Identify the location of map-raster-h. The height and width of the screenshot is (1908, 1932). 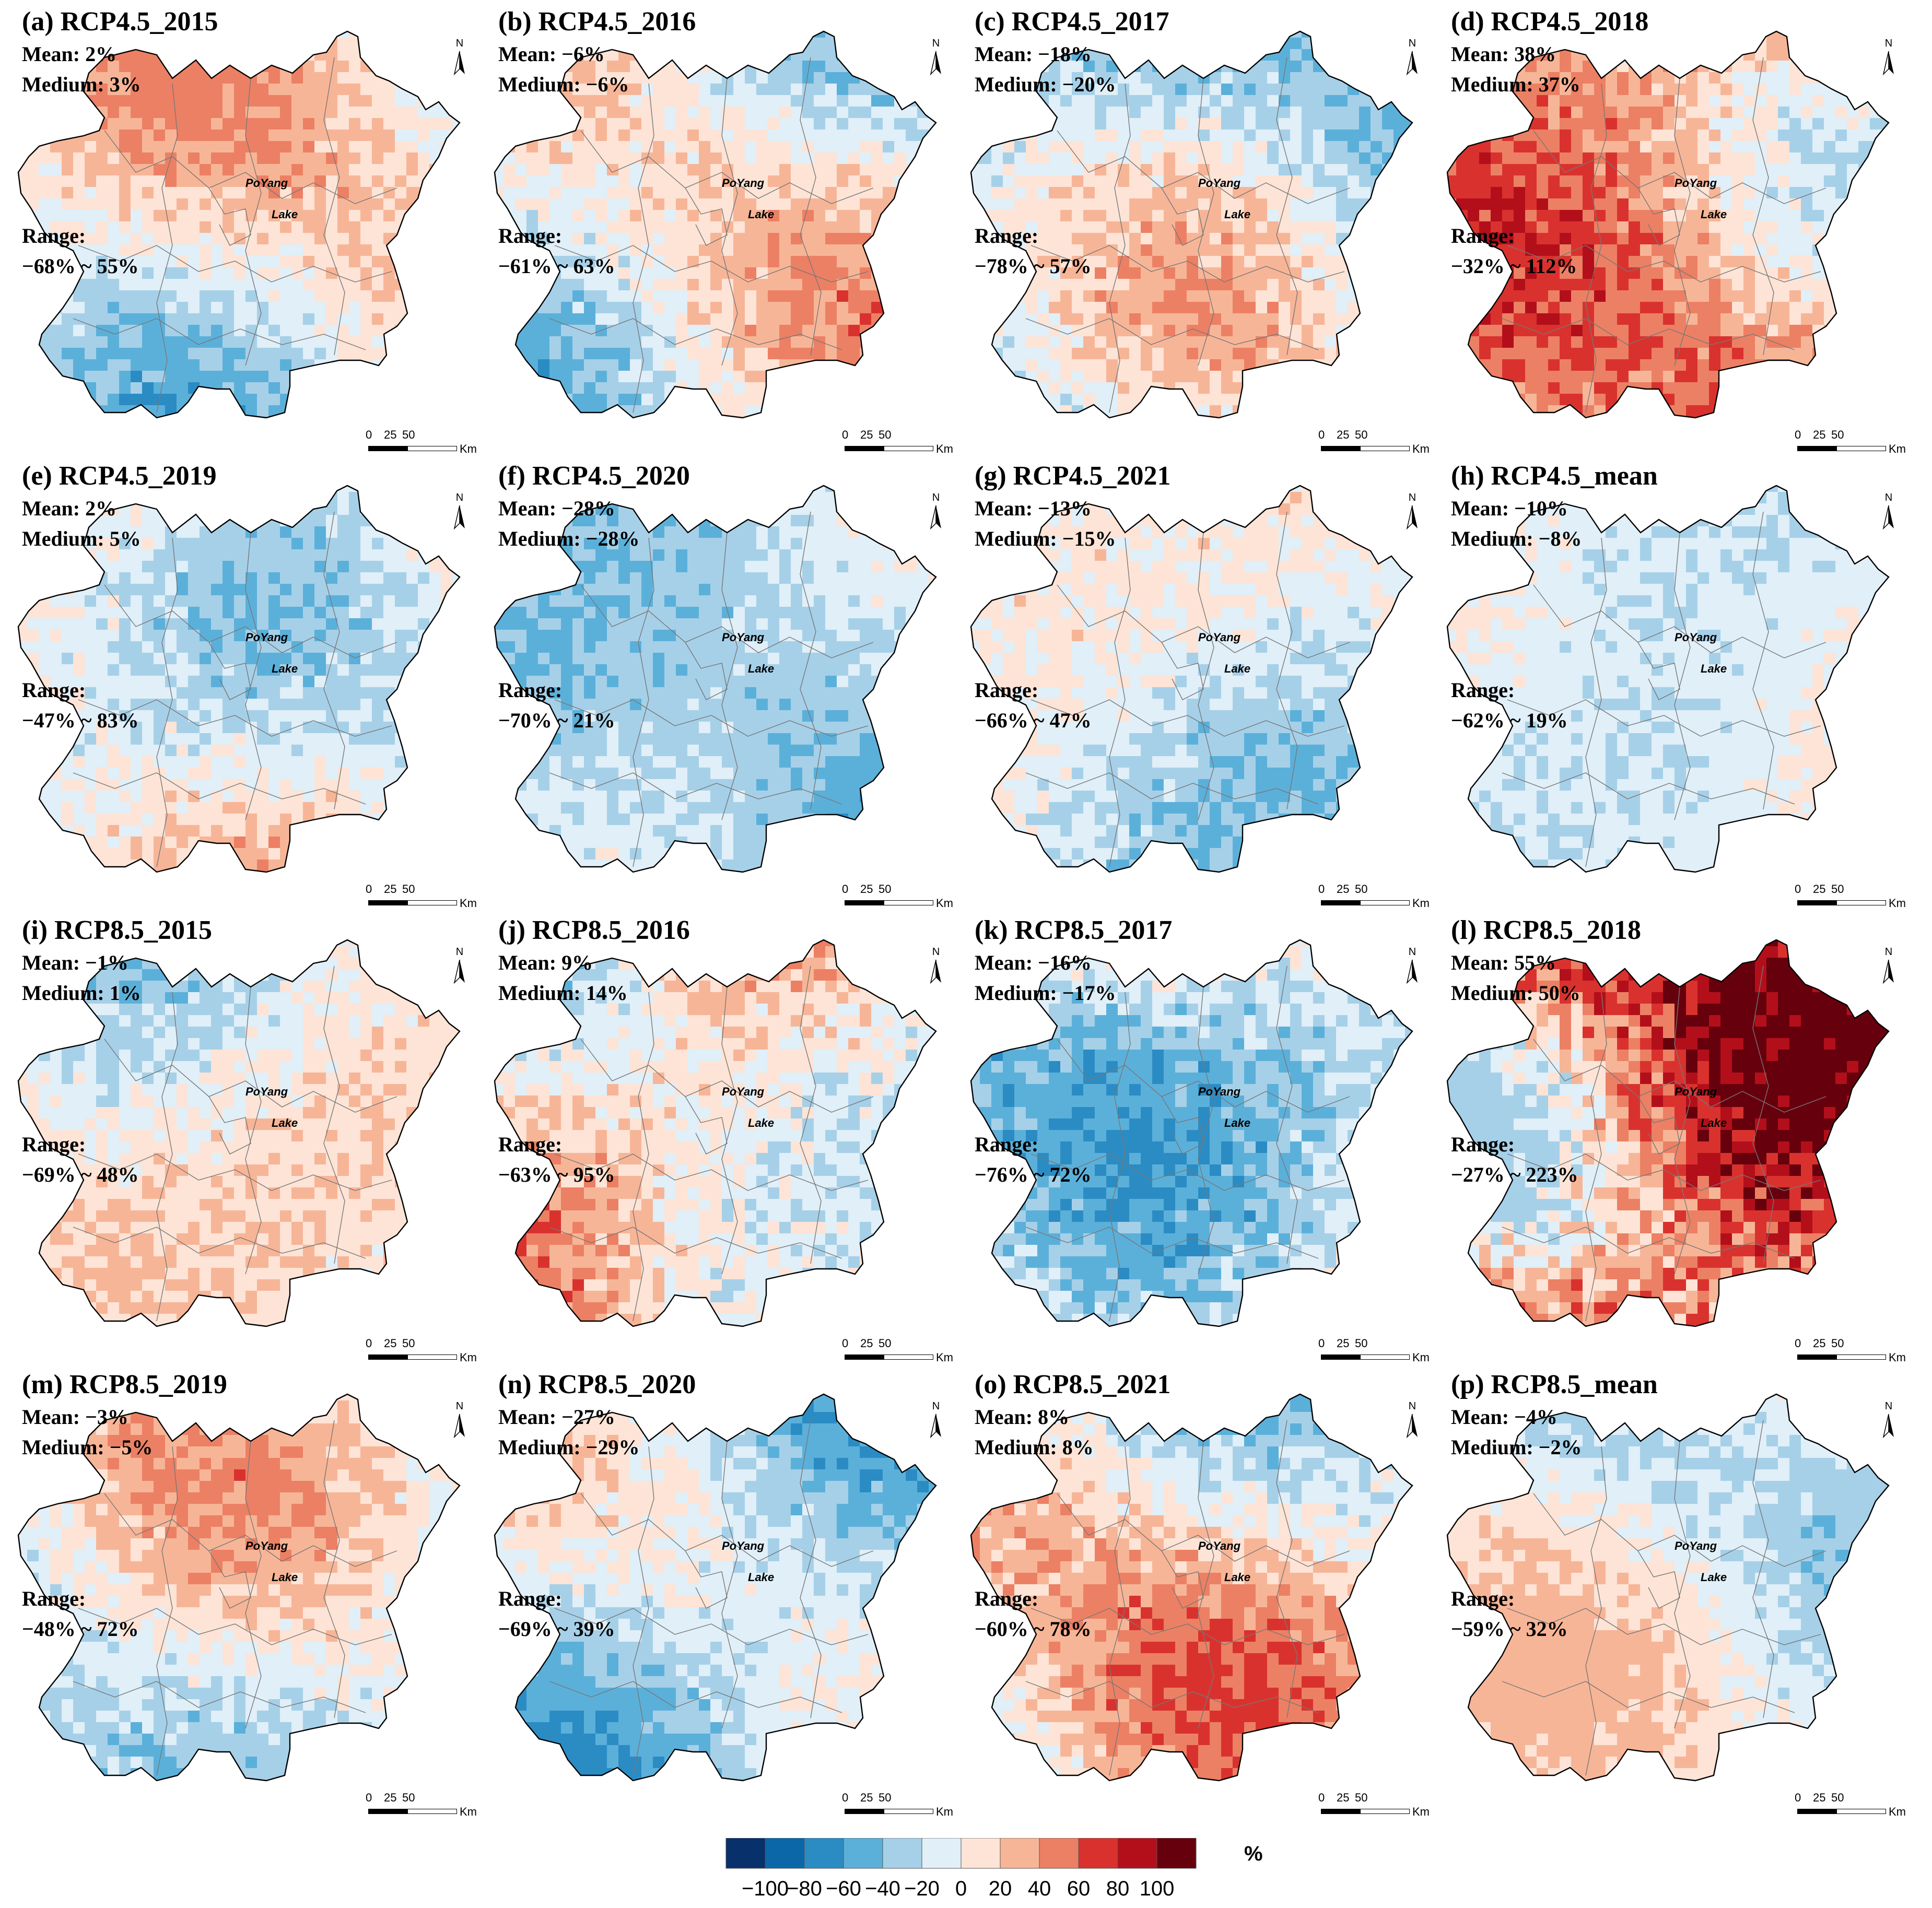
(1668, 679).